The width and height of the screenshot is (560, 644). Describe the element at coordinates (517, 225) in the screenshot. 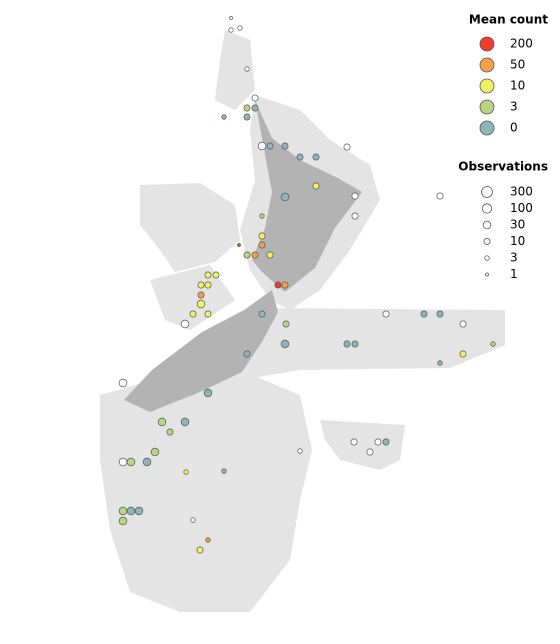

I see `legend-label: 30` at that location.